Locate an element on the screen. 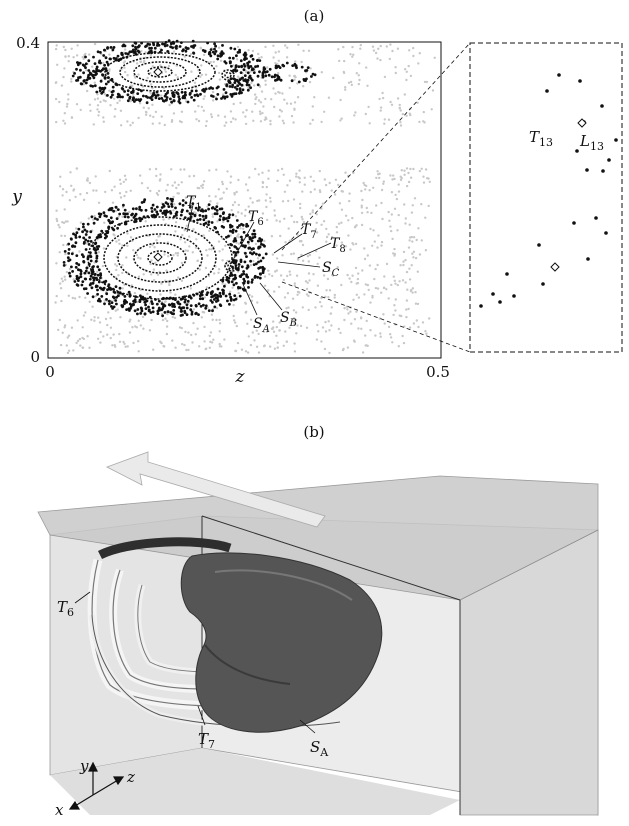  torus-ring is located at coordinates (160, 258).